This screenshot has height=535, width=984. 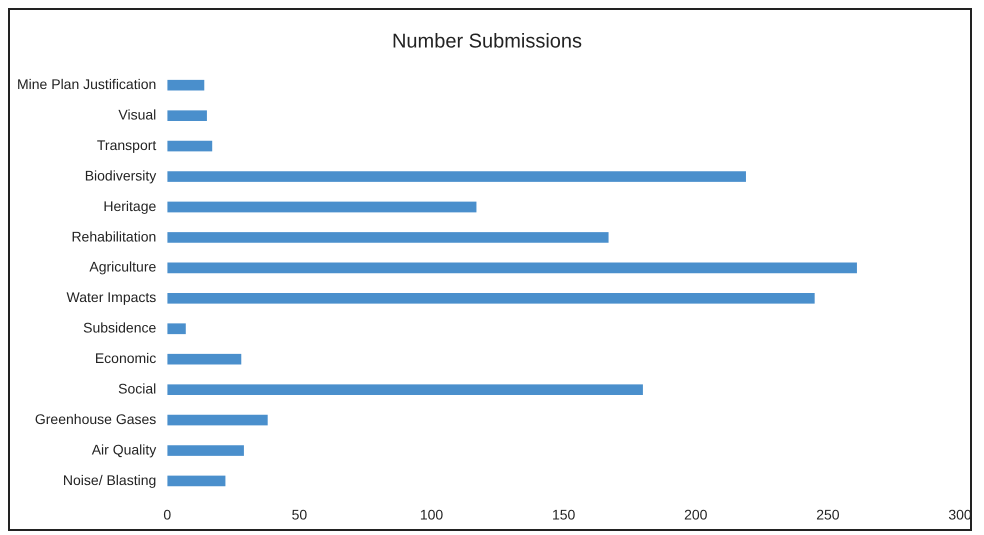 What do you see at coordinates (696, 514) in the screenshot?
I see `x-tick-label: 200` at bounding box center [696, 514].